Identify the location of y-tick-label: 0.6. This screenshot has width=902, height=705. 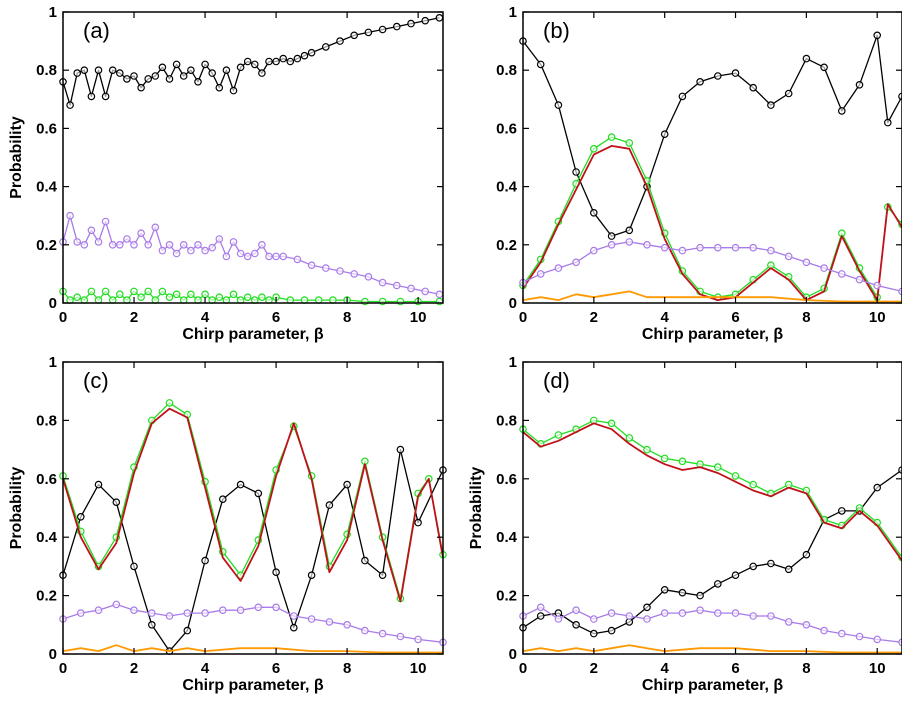
(506, 128).